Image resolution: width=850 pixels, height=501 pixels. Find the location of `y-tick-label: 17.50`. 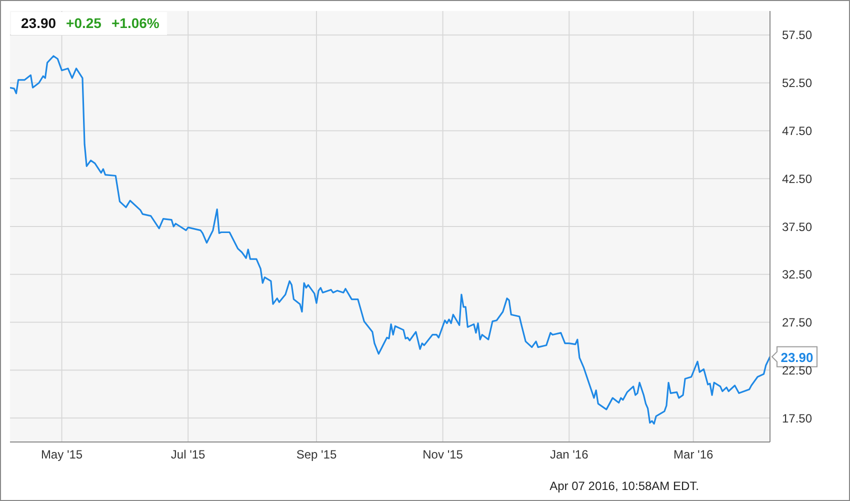

y-tick-label: 17.50 is located at coordinates (797, 418).